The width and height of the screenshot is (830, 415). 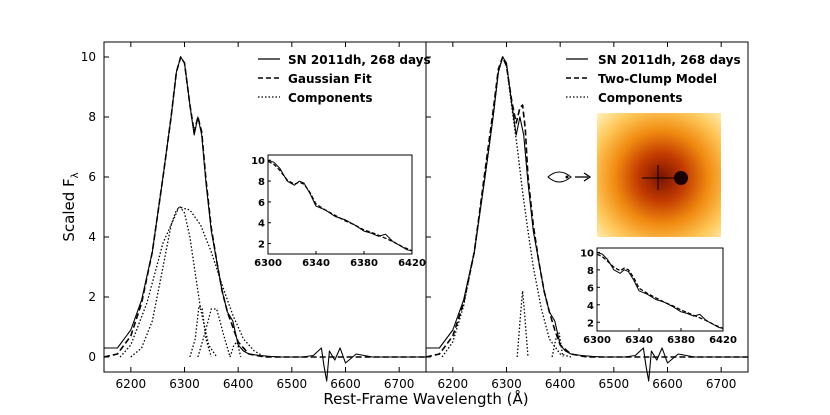 What do you see at coordinates (657, 79) in the screenshot?
I see `legend-entry-model: Two-Clump Model` at bounding box center [657, 79].